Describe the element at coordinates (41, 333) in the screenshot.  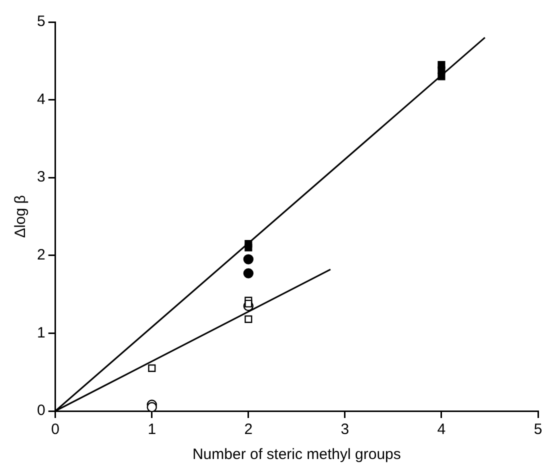
I see `y-tick-label: 1` at that location.